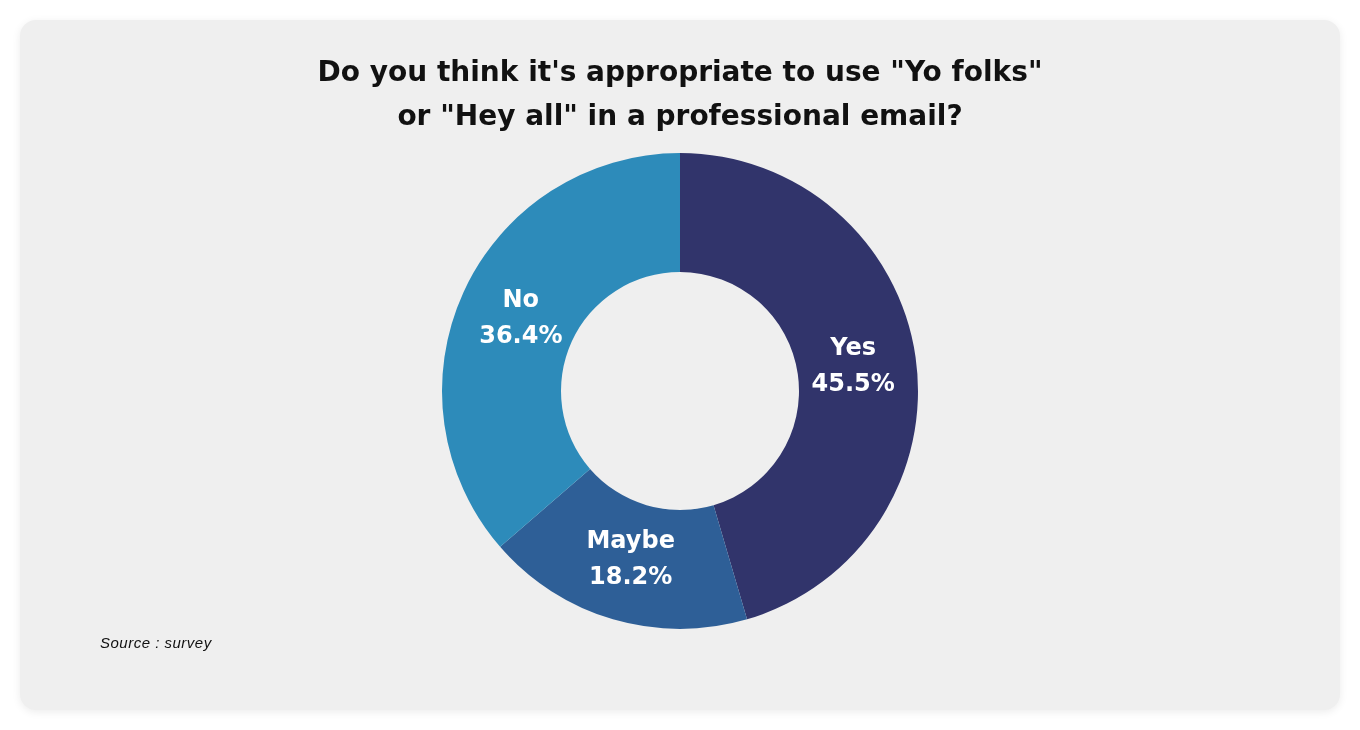 The height and width of the screenshot is (730, 1360). Describe the element at coordinates (680, 93) in the screenshot. I see `chart-title: Do you think it's appropriate to use "Yo folks" or "Hey all" in a professional email?` at that location.